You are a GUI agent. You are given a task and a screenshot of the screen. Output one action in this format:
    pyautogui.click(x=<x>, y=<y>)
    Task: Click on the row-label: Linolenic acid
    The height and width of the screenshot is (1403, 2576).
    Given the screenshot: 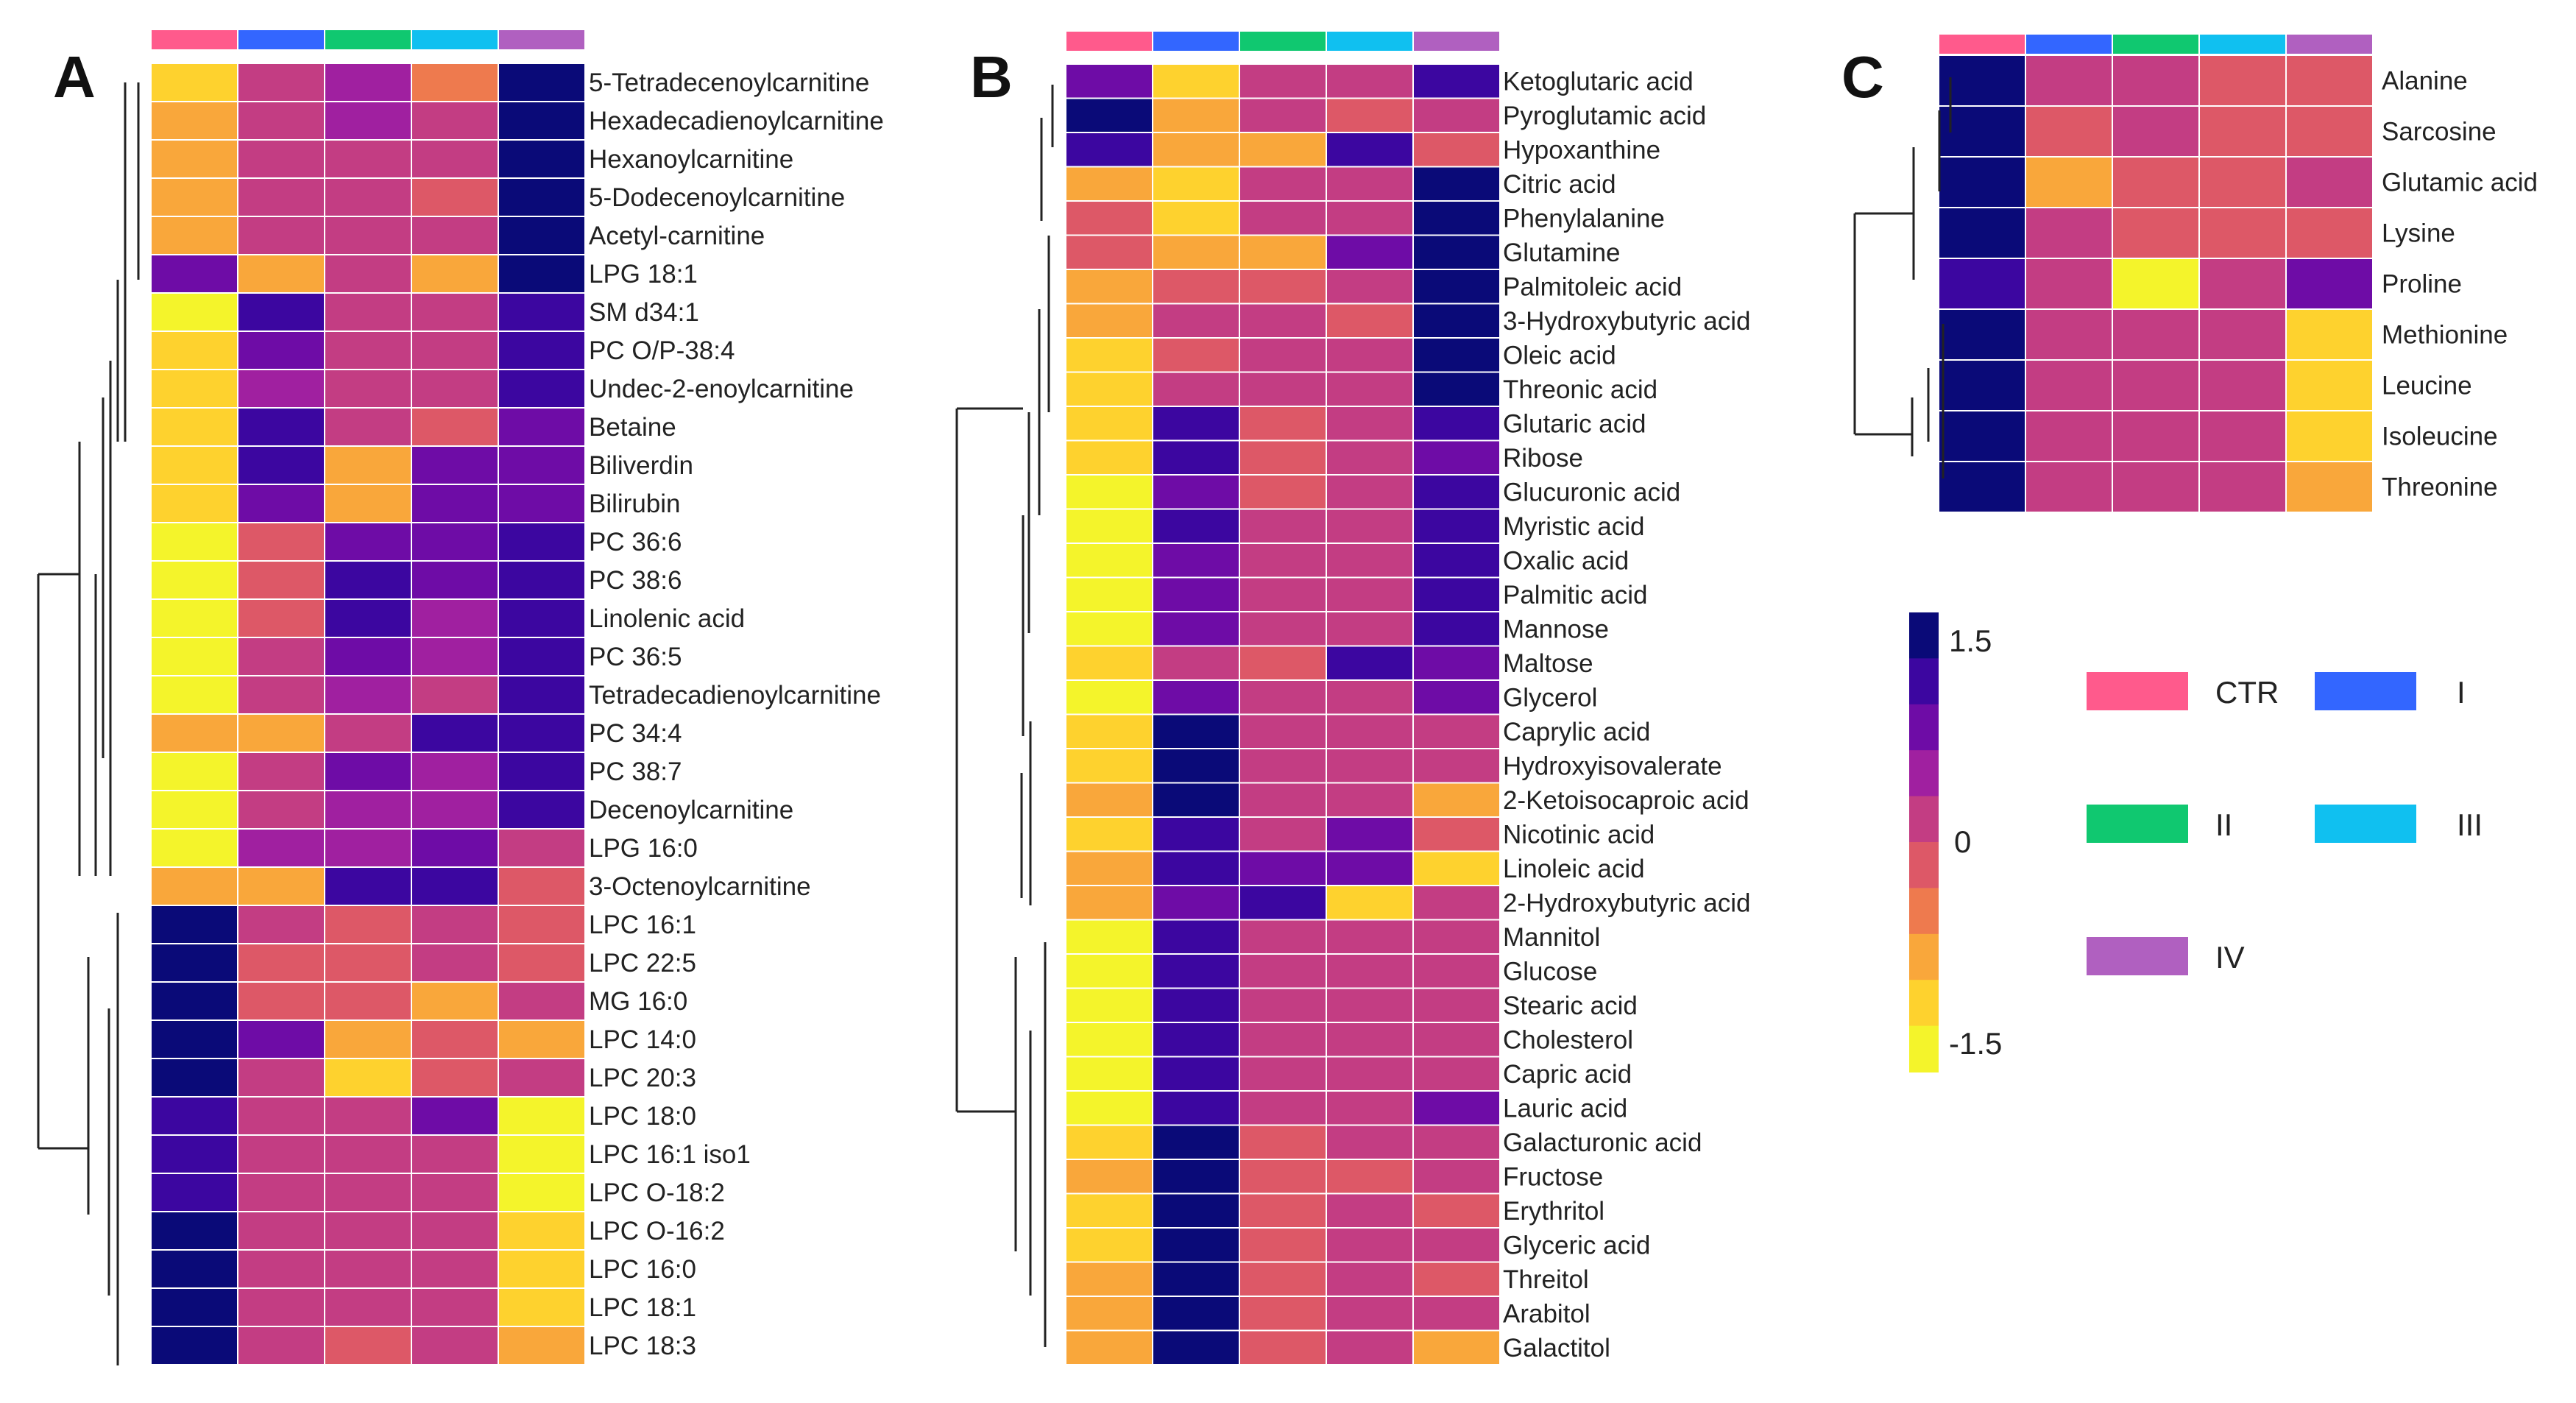 What is the action you would take?
    pyautogui.click(x=667, y=618)
    